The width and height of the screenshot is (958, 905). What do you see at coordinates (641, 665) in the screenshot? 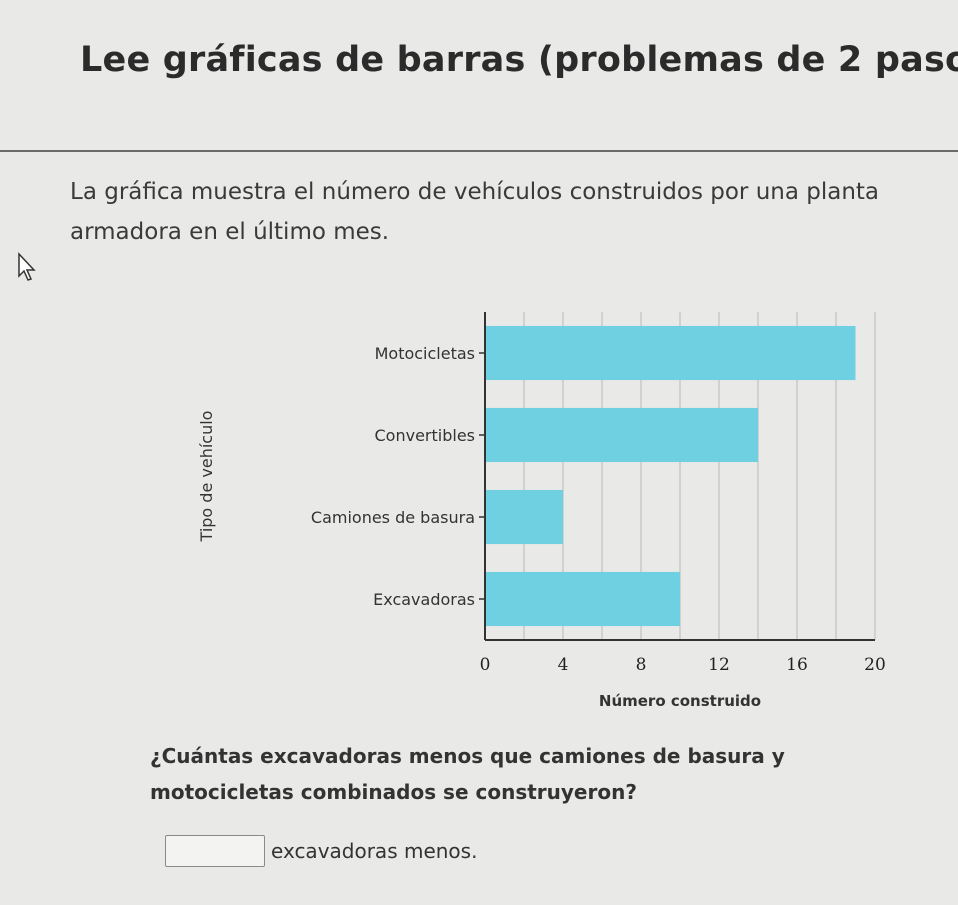
I see `x-tick-label: 8` at bounding box center [641, 665].